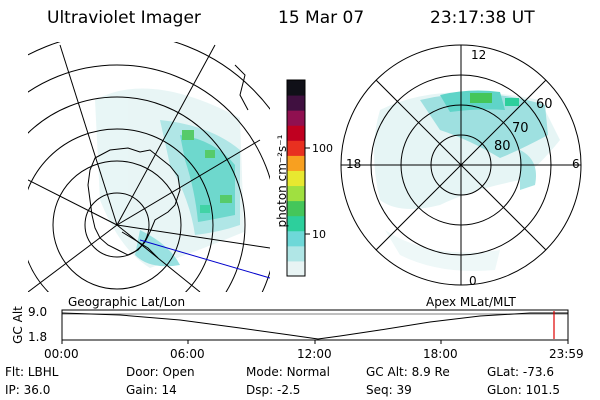  Describe the element at coordinates (473, 281) in the screenshot. I see `mlt-label-0: 0` at that location.